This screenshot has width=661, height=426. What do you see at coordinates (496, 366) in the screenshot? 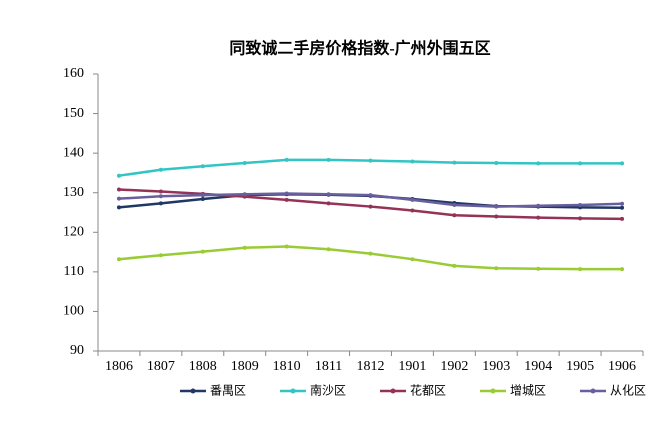
I see `x-tick-label: 1903` at bounding box center [496, 366].